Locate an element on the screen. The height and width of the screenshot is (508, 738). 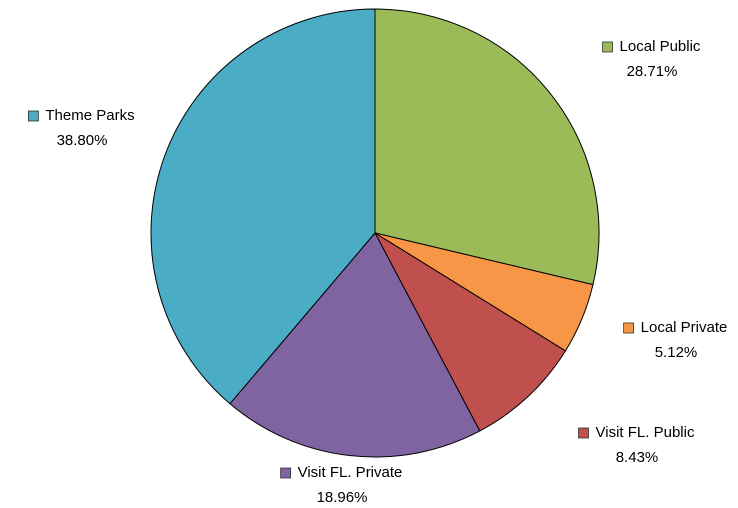
legend-label: Visit FL. Private is located at coordinates (350, 472).